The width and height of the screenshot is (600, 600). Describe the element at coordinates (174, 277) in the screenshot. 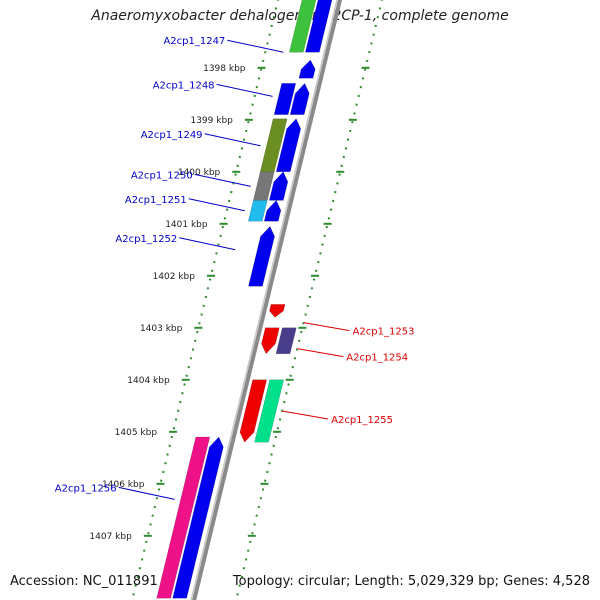

I see `tick-label-1402: 1402 kbp` at that location.